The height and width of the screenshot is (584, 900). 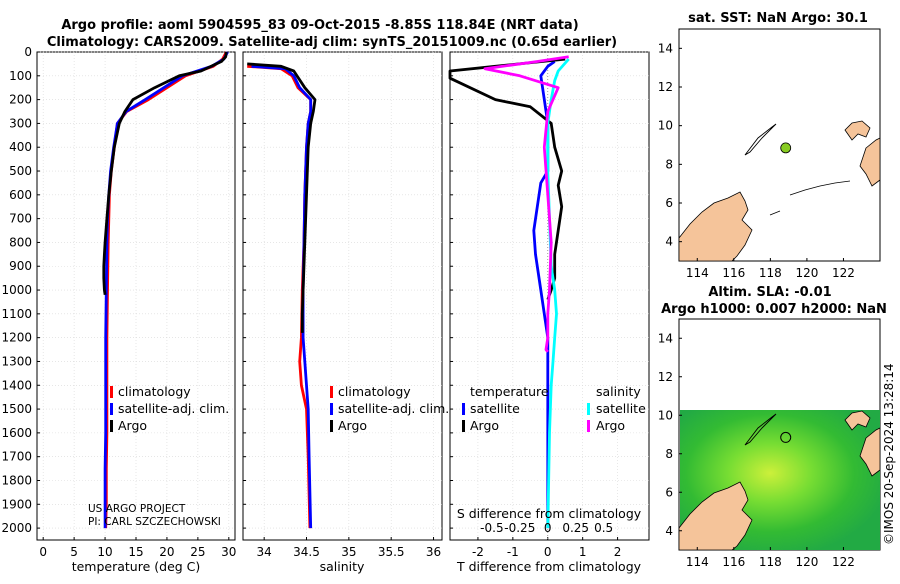 What do you see at coordinates (509, 391) in the screenshot?
I see `legend-heading-temperature: temperature` at bounding box center [509, 391].